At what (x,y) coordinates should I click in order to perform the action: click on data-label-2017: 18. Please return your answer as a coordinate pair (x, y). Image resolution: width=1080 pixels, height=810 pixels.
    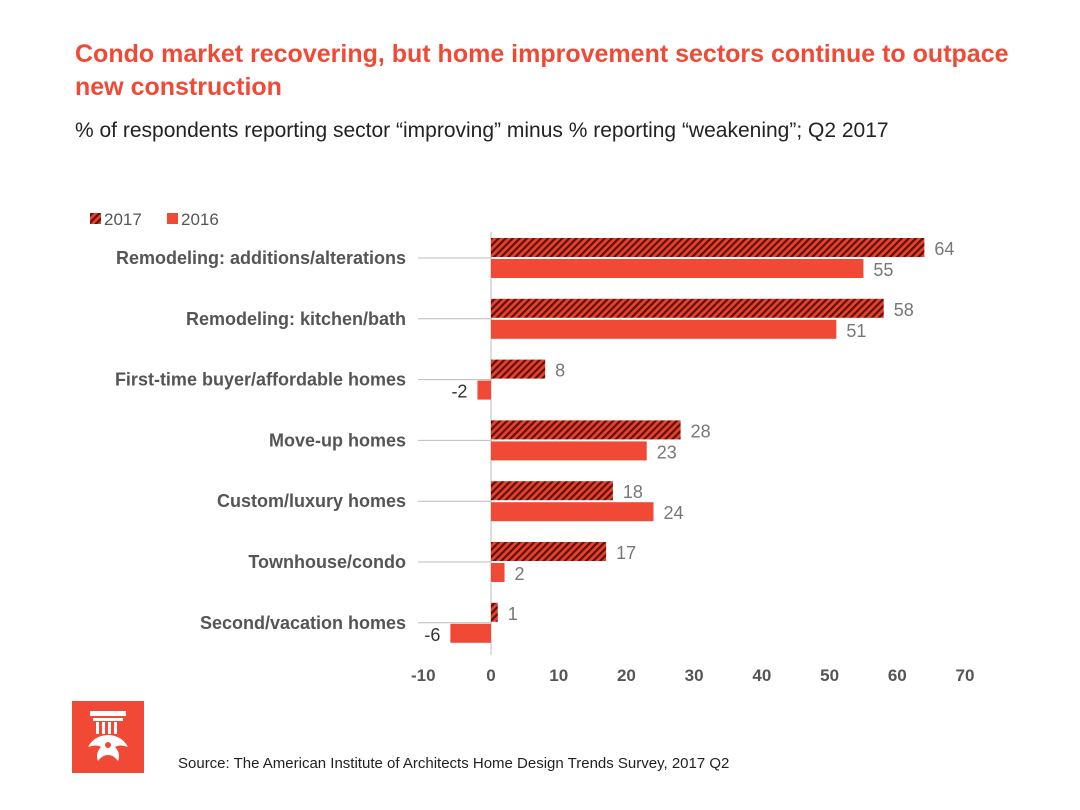
    Looking at the image, I should click on (633, 492).